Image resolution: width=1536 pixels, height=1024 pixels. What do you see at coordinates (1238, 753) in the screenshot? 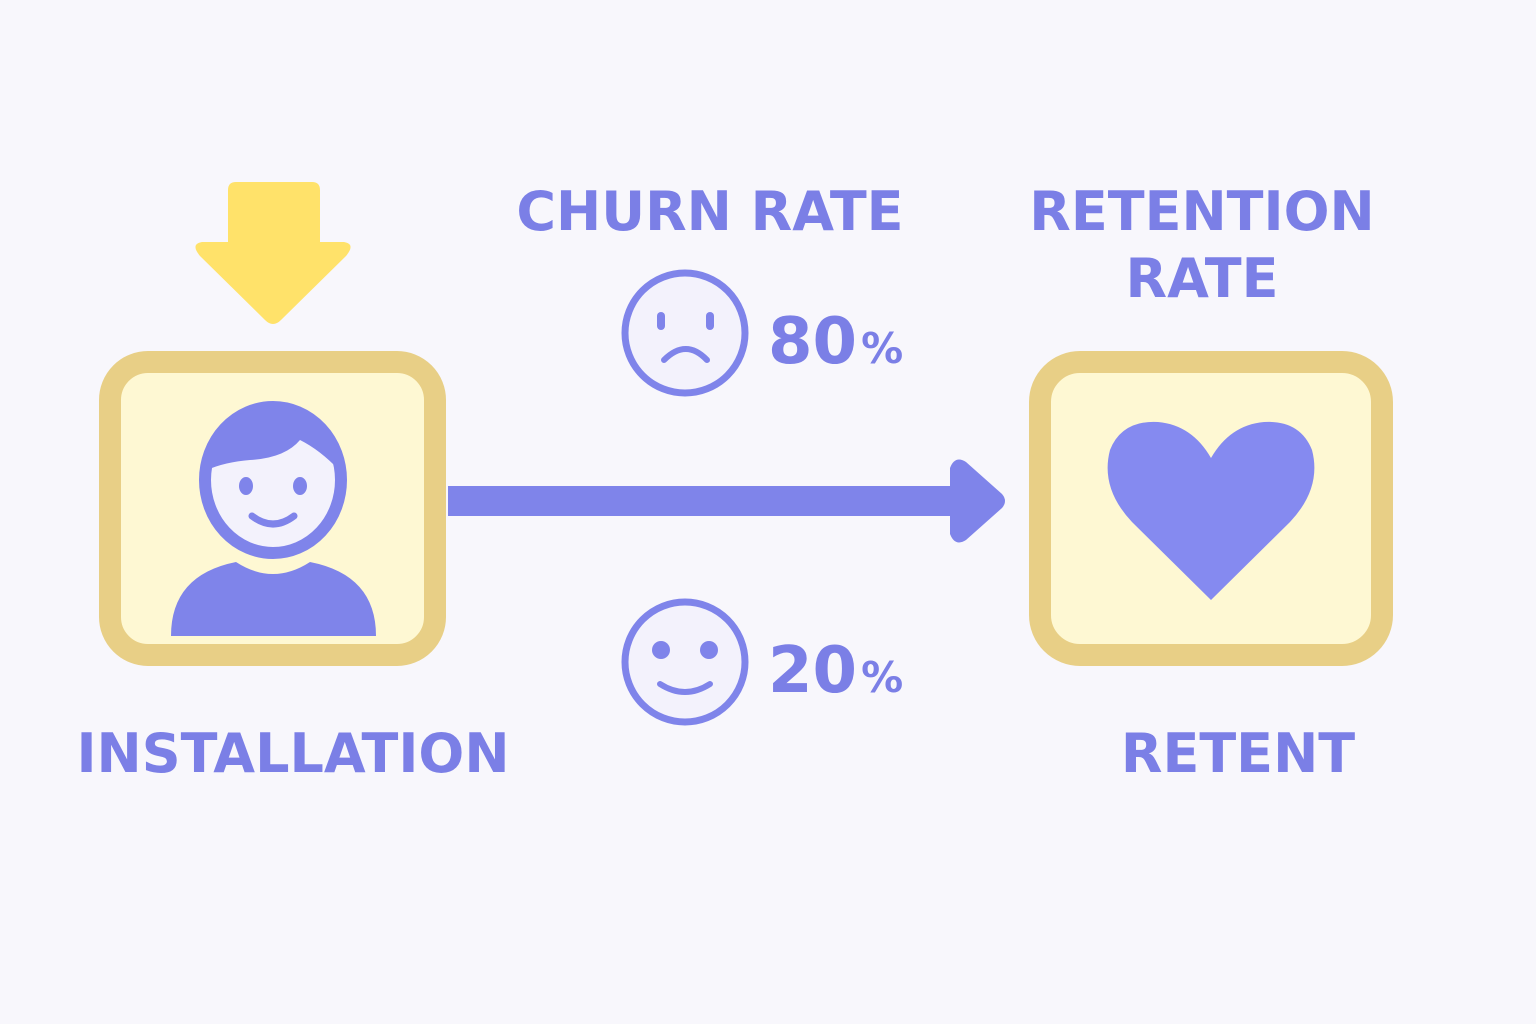
I see `retent-label: RETENT` at bounding box center [1238, 753].